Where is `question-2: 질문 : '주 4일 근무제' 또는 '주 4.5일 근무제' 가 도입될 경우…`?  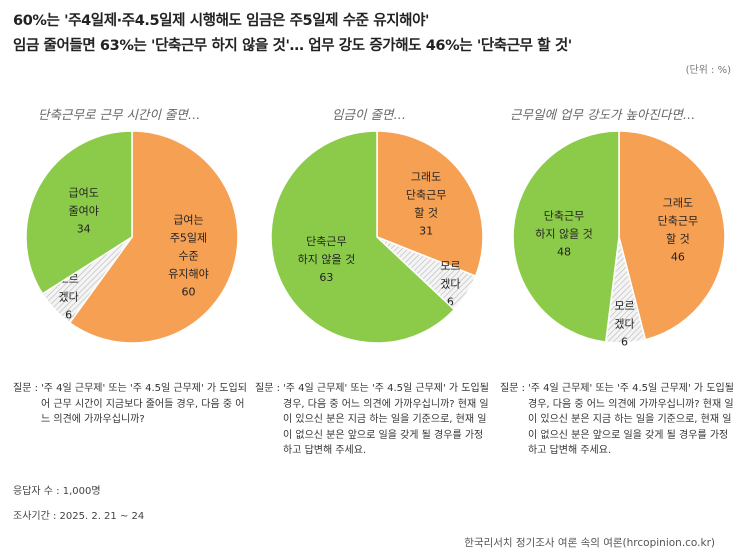 question-2: 질문 : '주 4일 근무제' 또는 '주 4.5일 근무제' 가 도입될 경우… is located at coordinates (372, 420).